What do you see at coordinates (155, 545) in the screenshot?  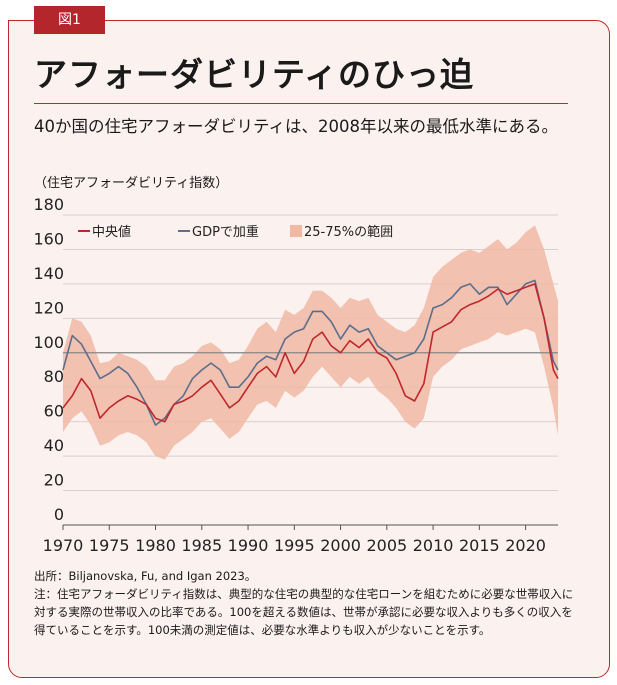 I see `x-tick-label: 1980` at bounding box center [155, 545].